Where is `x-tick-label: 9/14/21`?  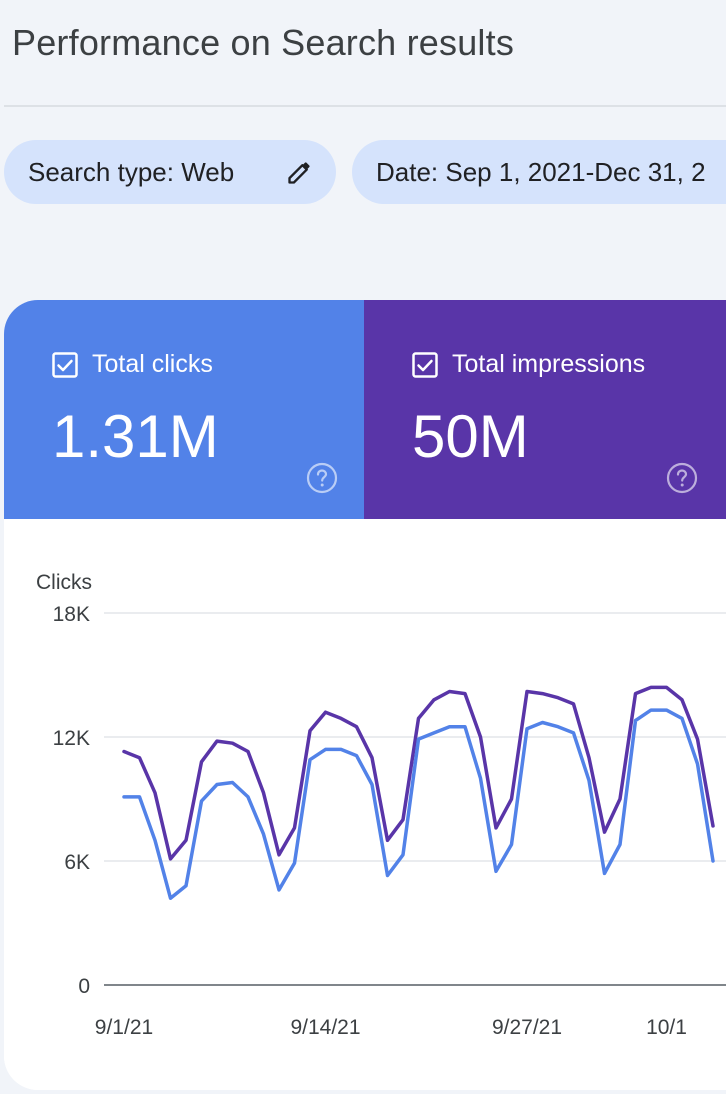
x-tick-label: 9/14/21 is located at coordinates (325, 1027).